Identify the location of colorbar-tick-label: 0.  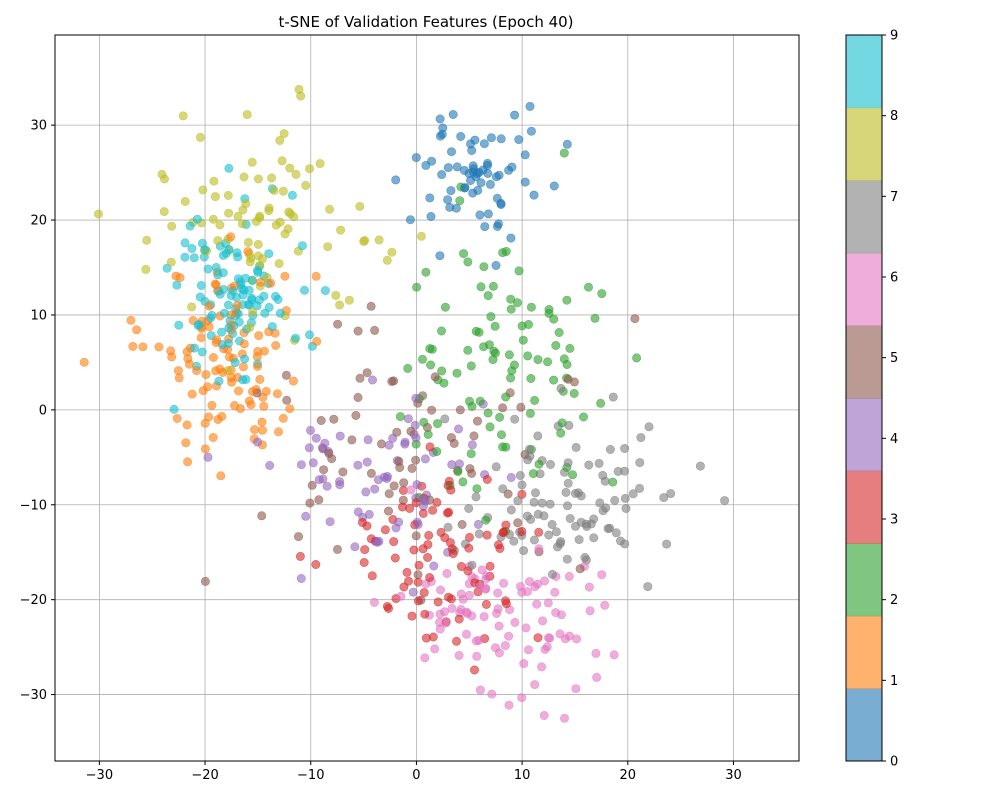
(894, 762).